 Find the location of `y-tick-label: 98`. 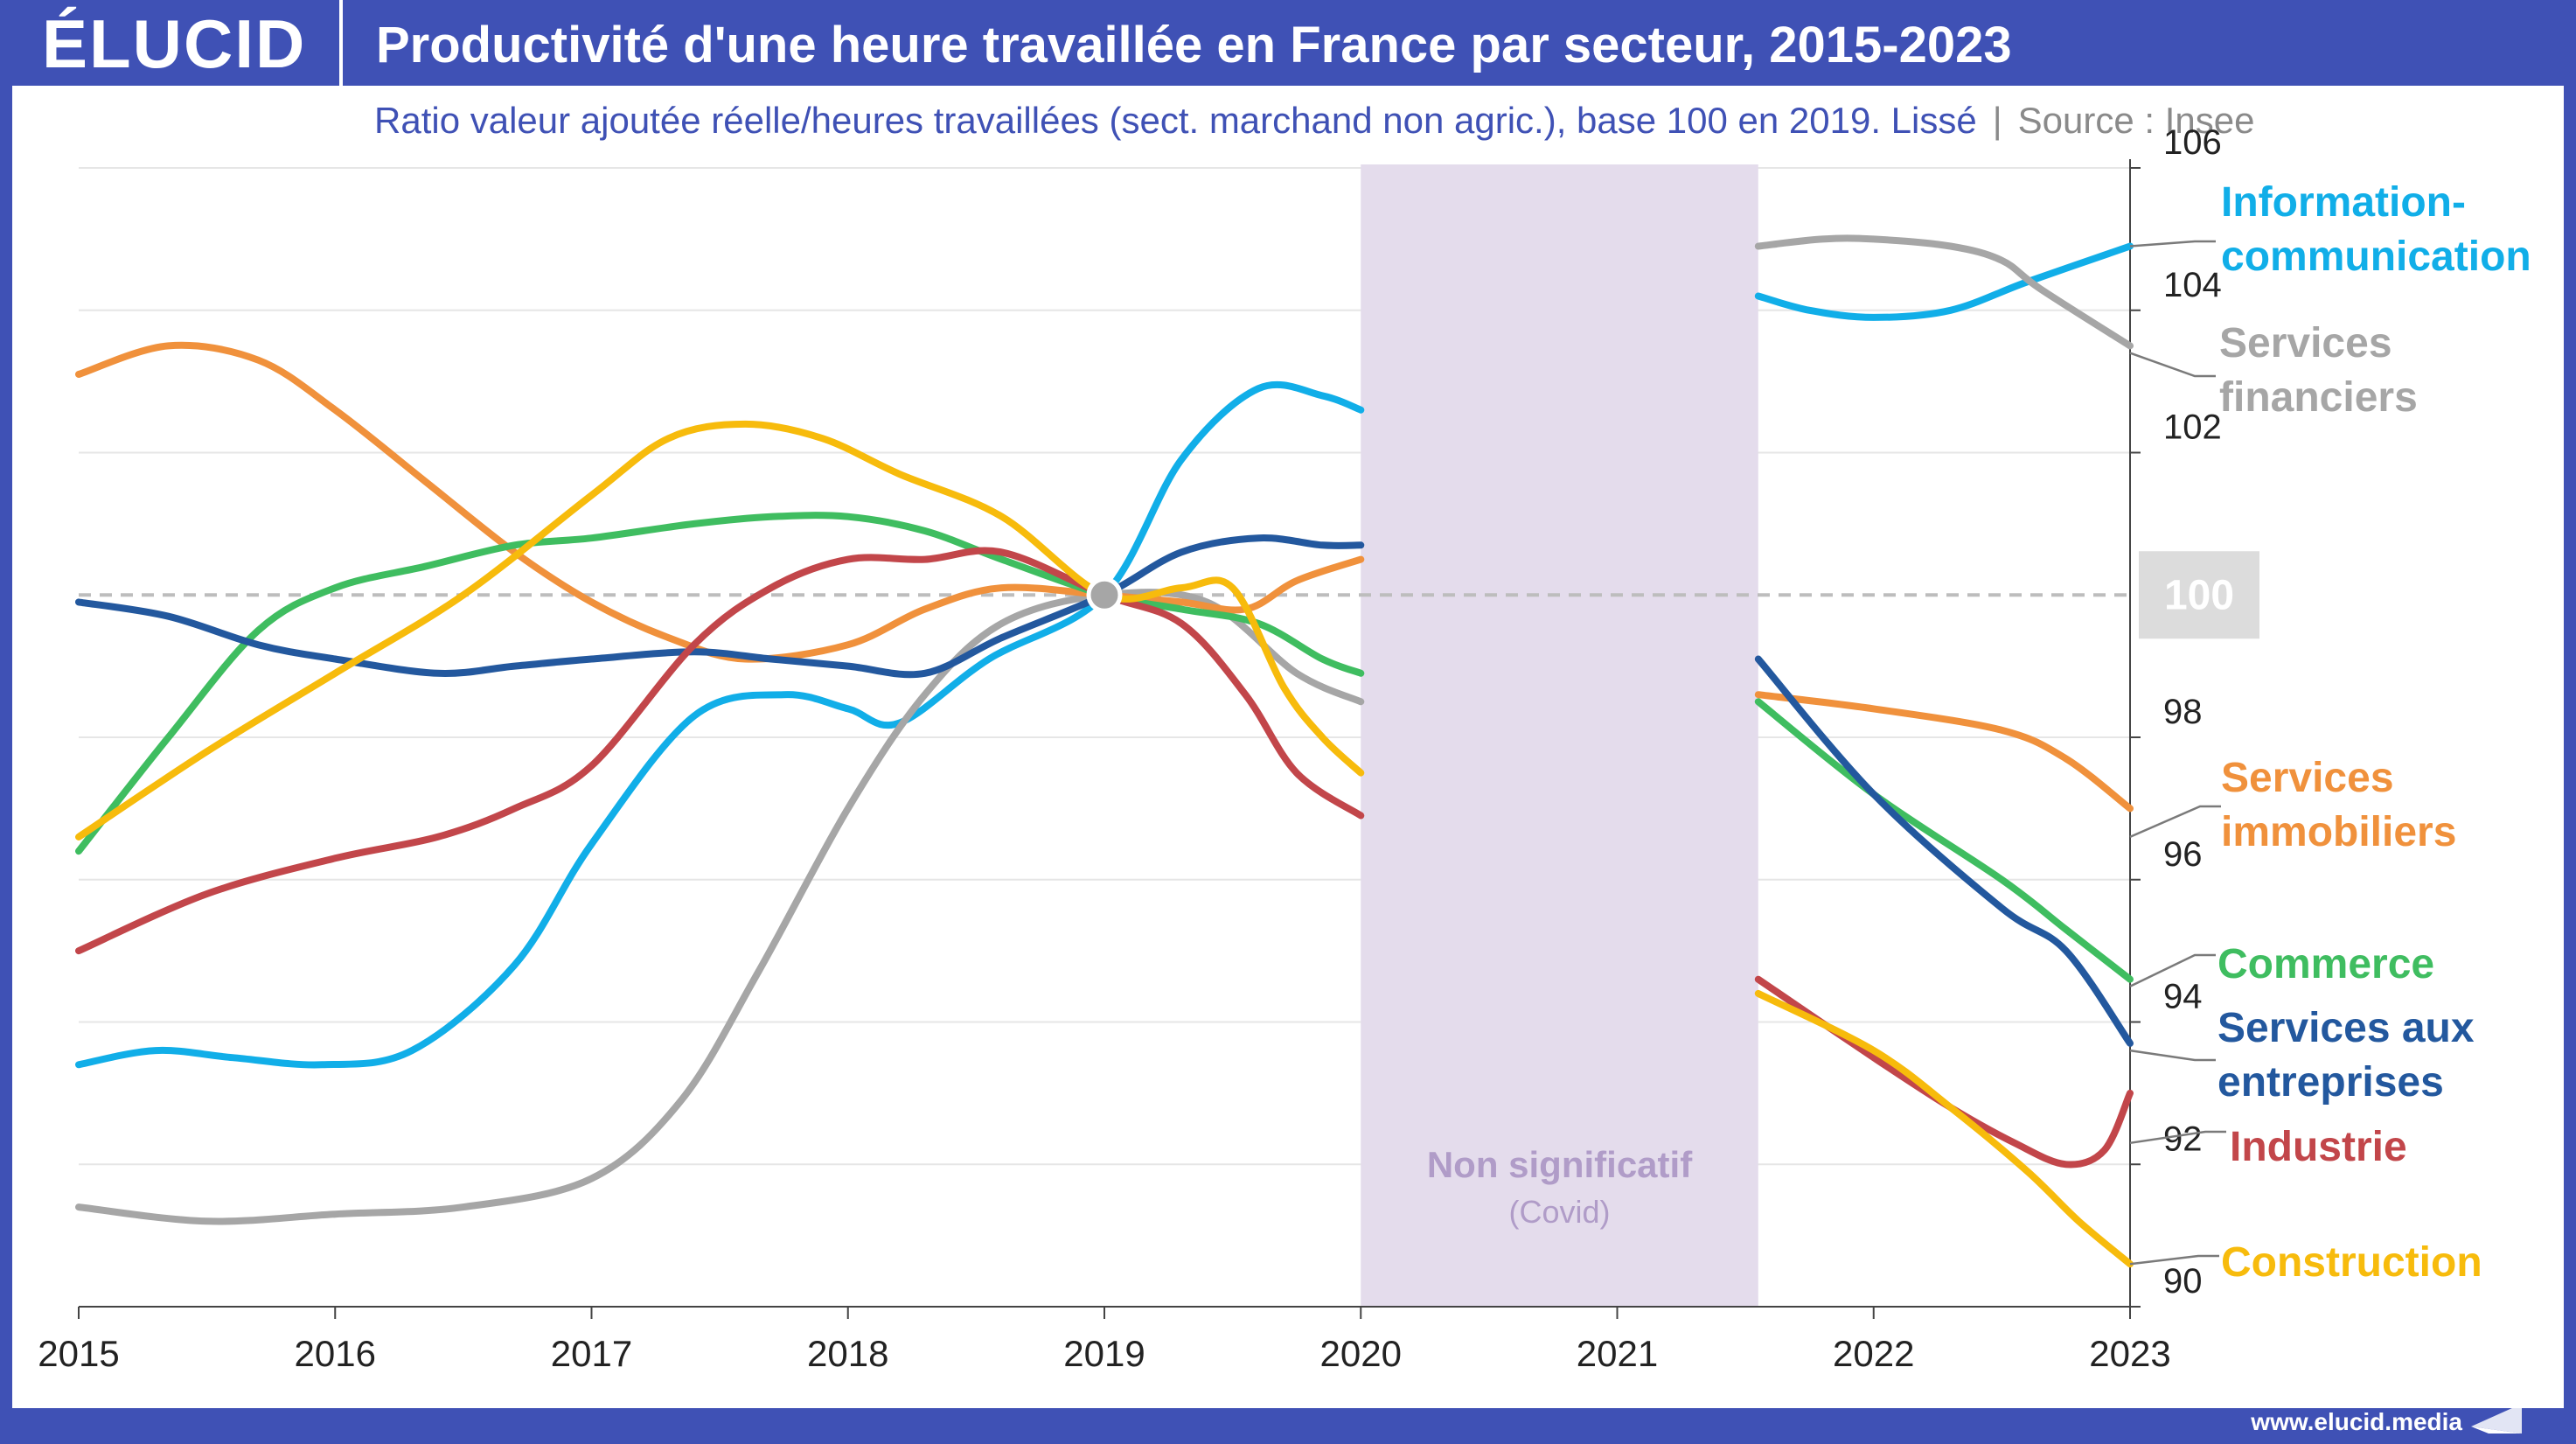

y-tick-label: 98 is located at coordinates (2183, 712).